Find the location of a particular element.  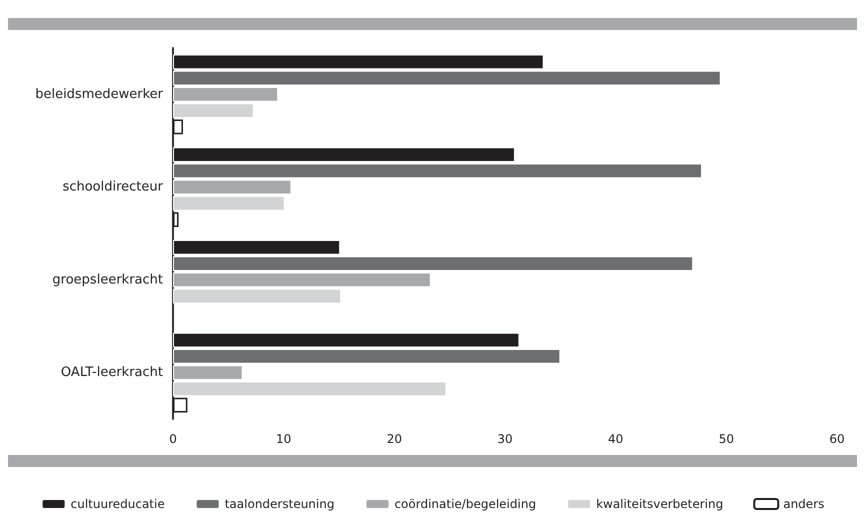

x-tick-label: 60 is located at coordinates (837, 439).